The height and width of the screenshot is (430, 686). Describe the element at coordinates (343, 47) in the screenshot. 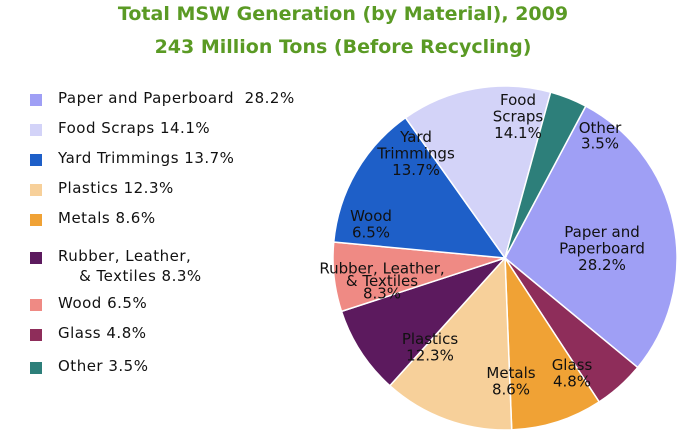

I see `chart-subtitle: 243 Million Tons (Before Recycling)` at that location.